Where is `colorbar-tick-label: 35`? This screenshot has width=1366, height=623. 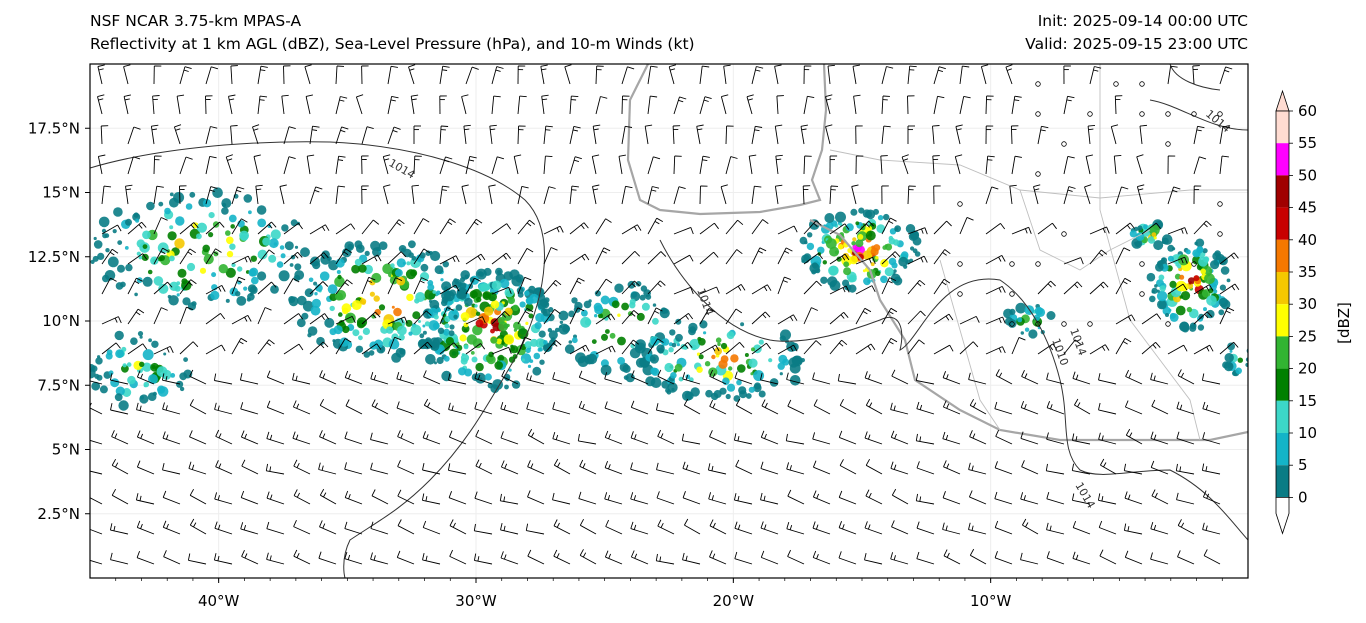
colorbar-tick-label: 35 is located at coordinates (1307, 272).